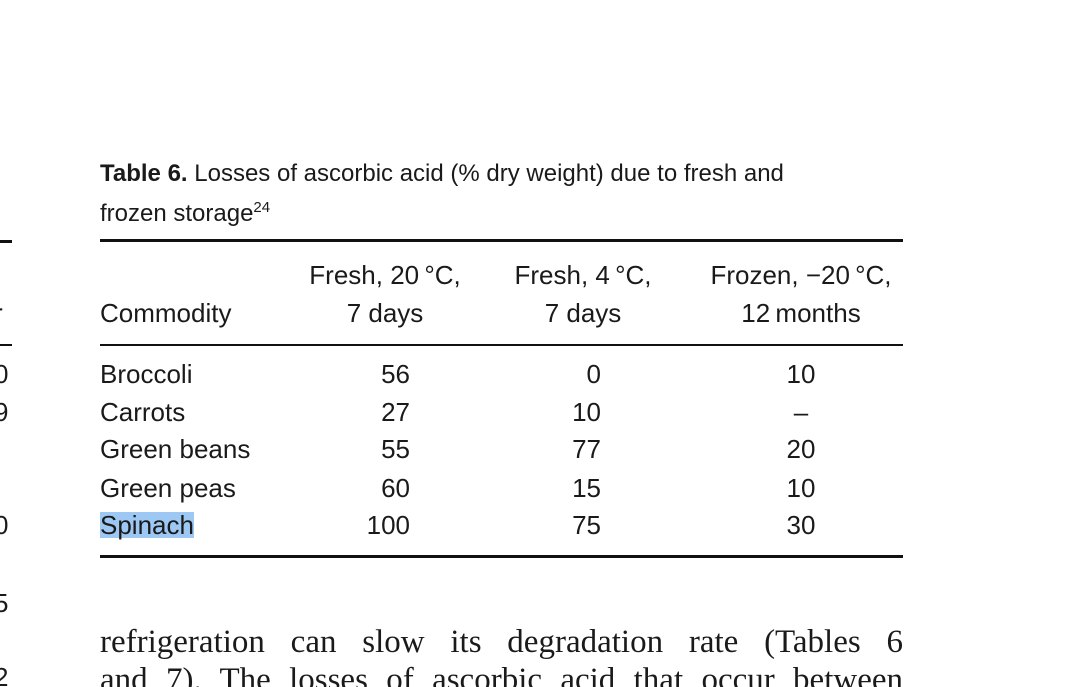 Image resolution: width=1080 pixels, height=687 pixels. What do you see at coordinates (262, 207) in the screenshot?
I see `caption-ref: 24` at bounding box center [262, 207].